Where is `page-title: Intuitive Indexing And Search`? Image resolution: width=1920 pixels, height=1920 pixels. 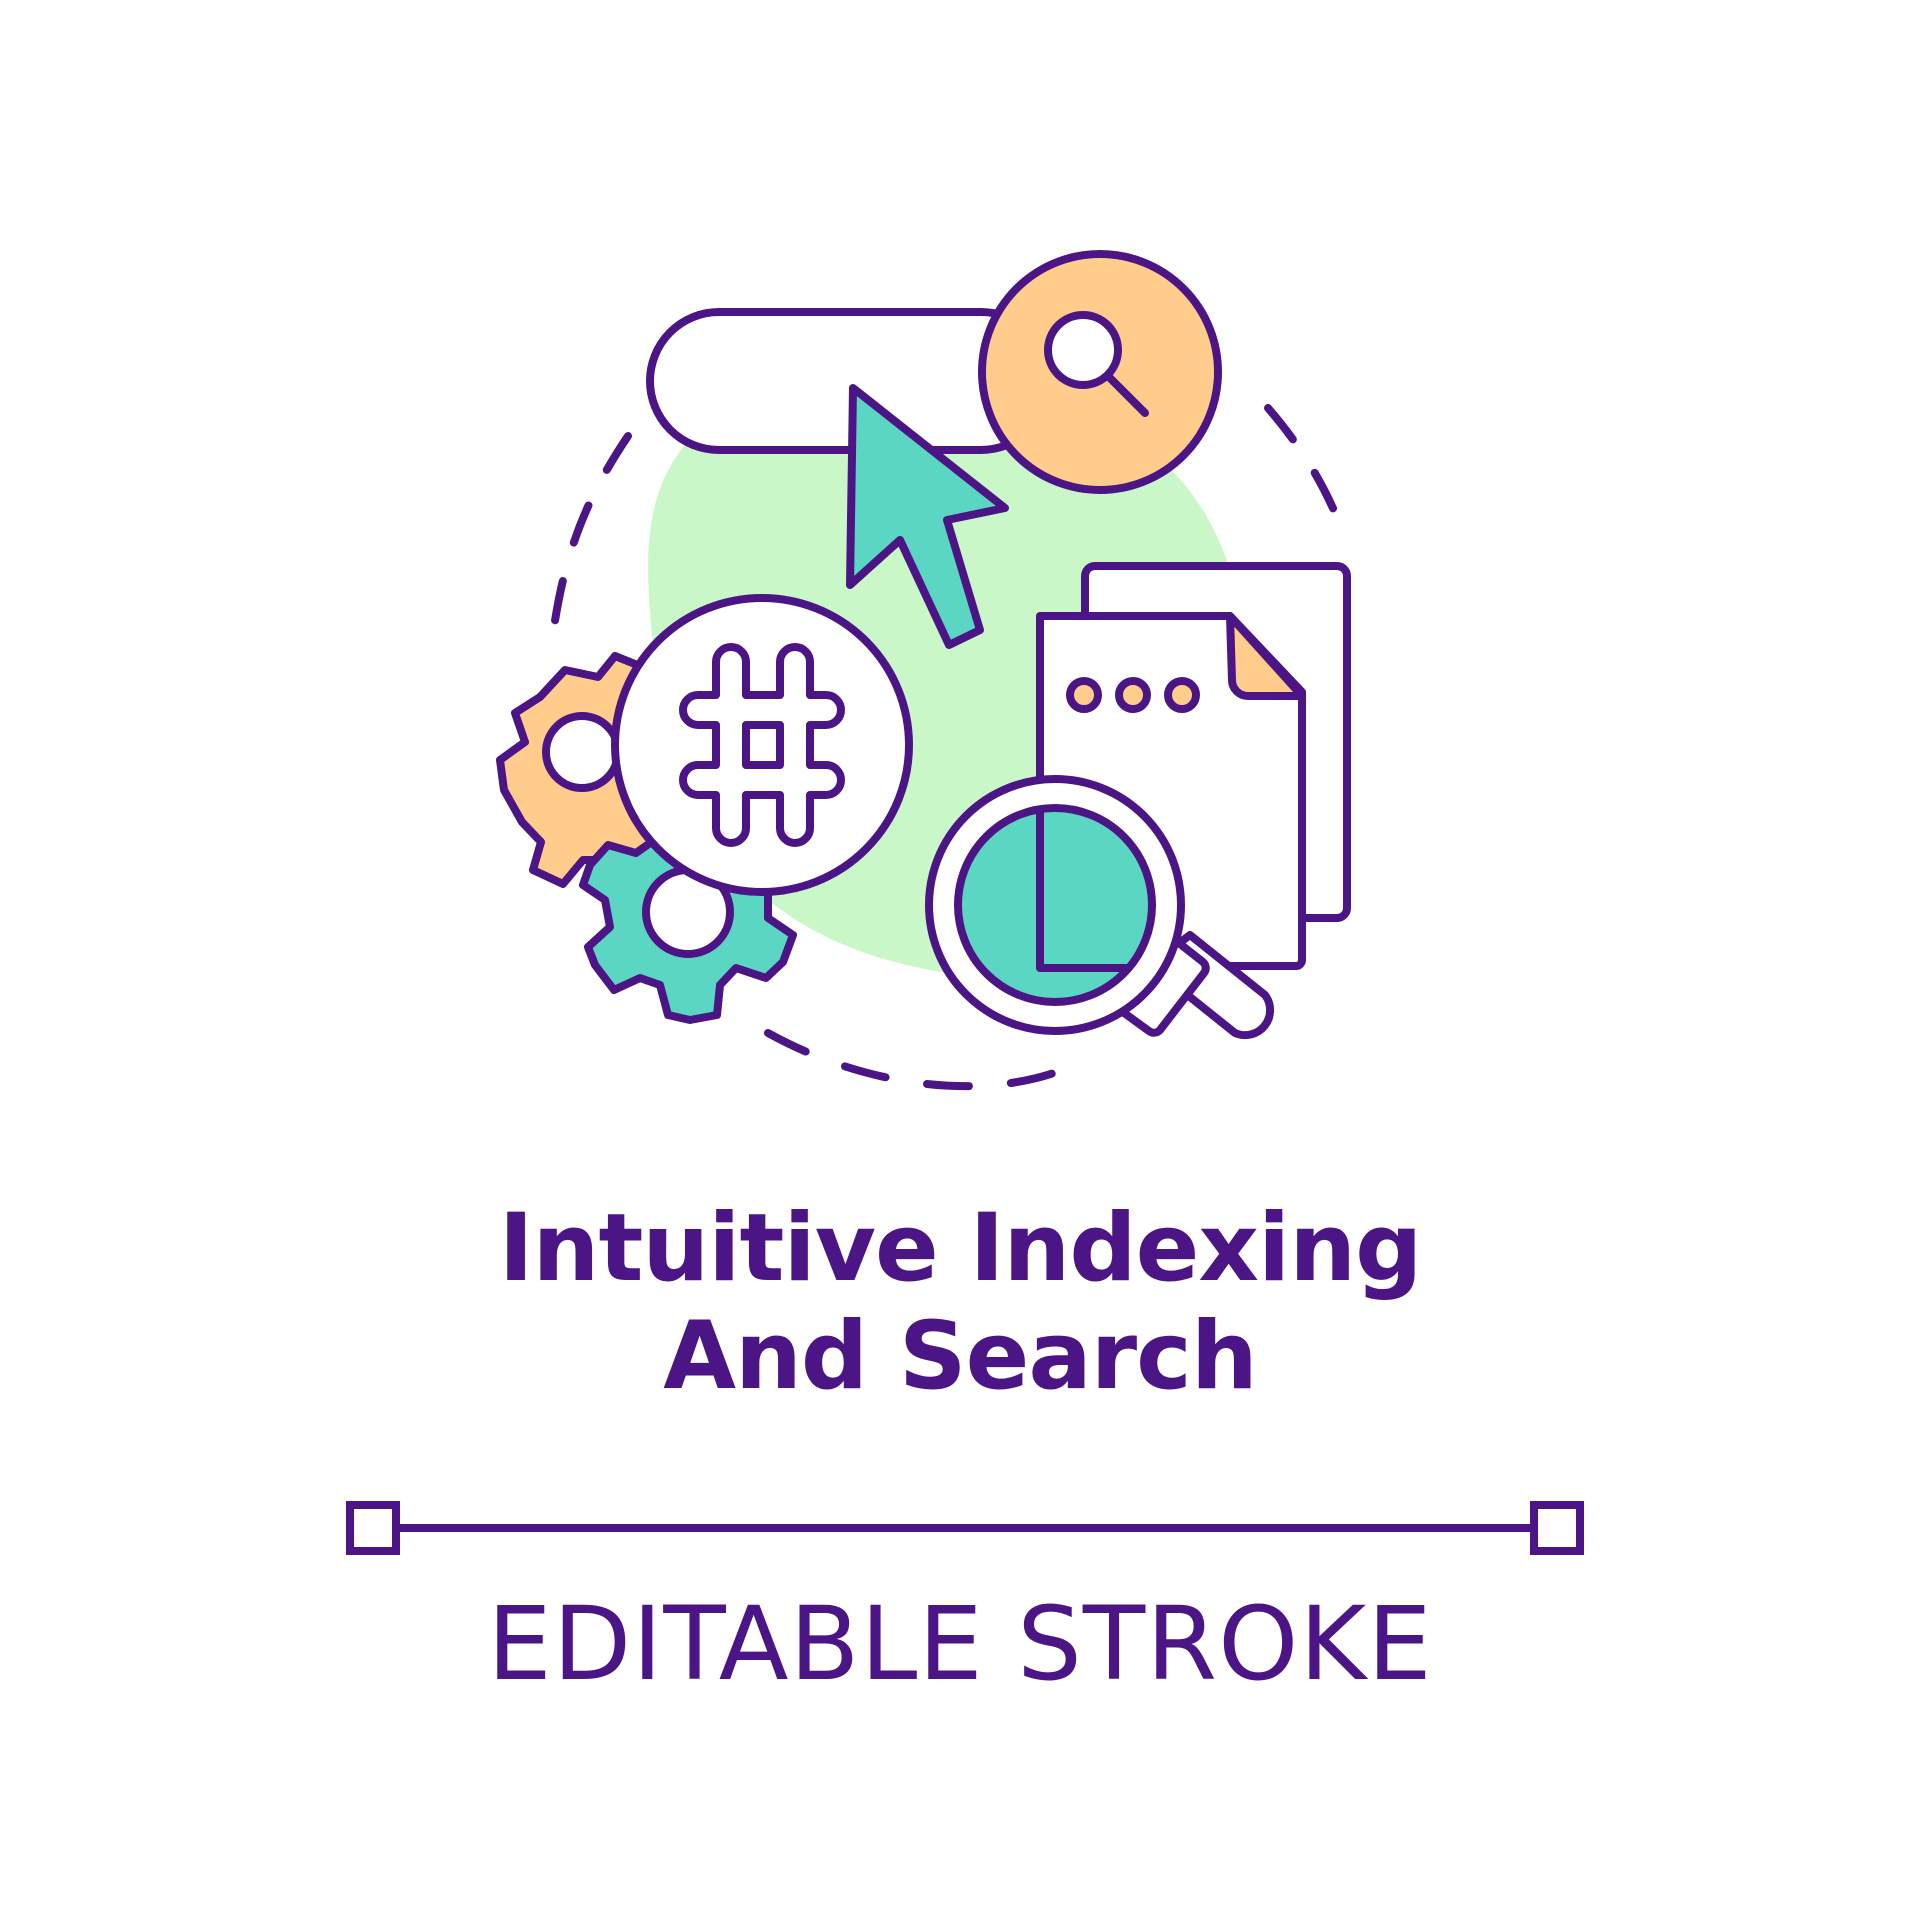
page-title: Intuitive Indexing And Search is located at coordinates (960, 1303).